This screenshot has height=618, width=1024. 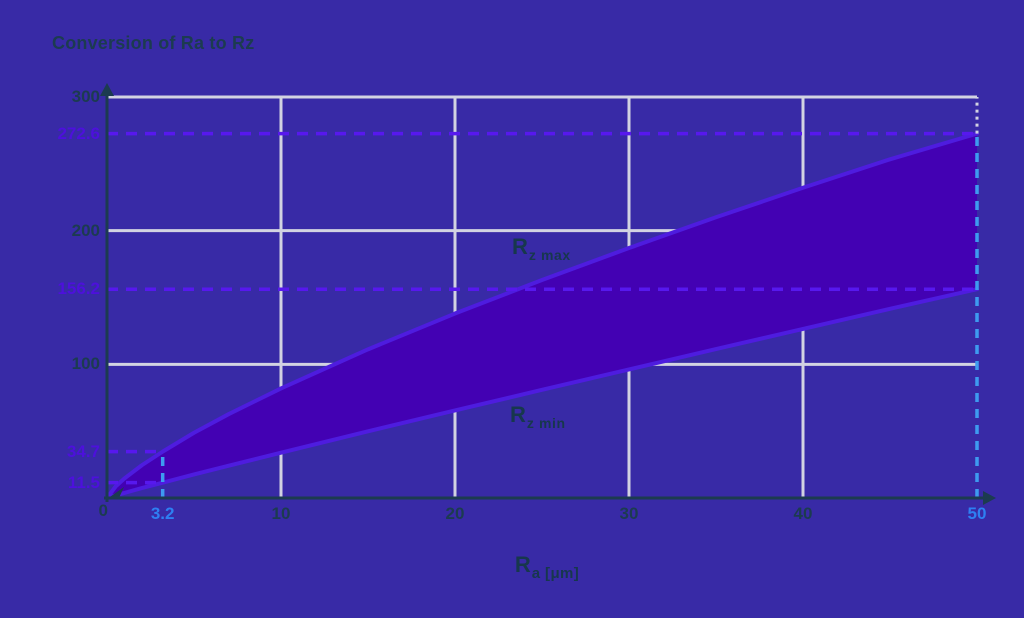 I want to click on y-tick-label: 100, so click(x=85, y=364).